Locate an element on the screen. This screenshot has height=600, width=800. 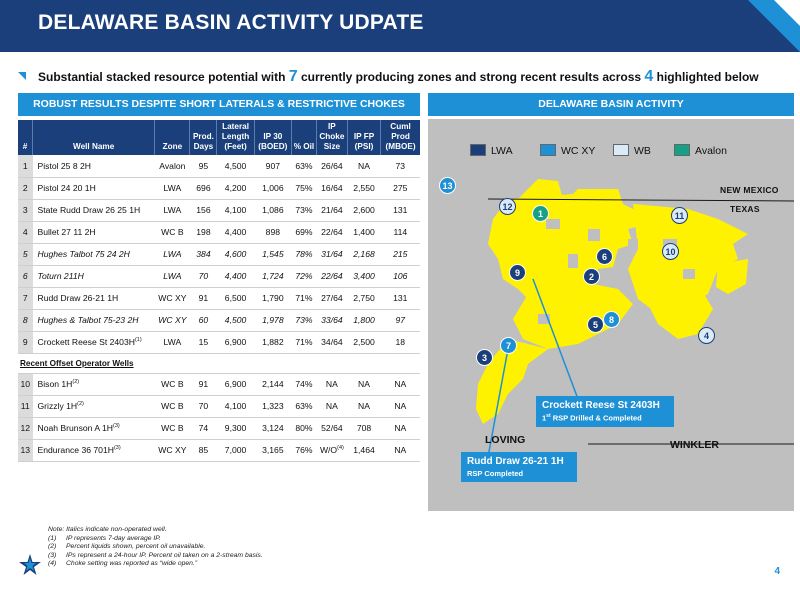
prod-days-text: 70 is located at coordinates (203, 406).